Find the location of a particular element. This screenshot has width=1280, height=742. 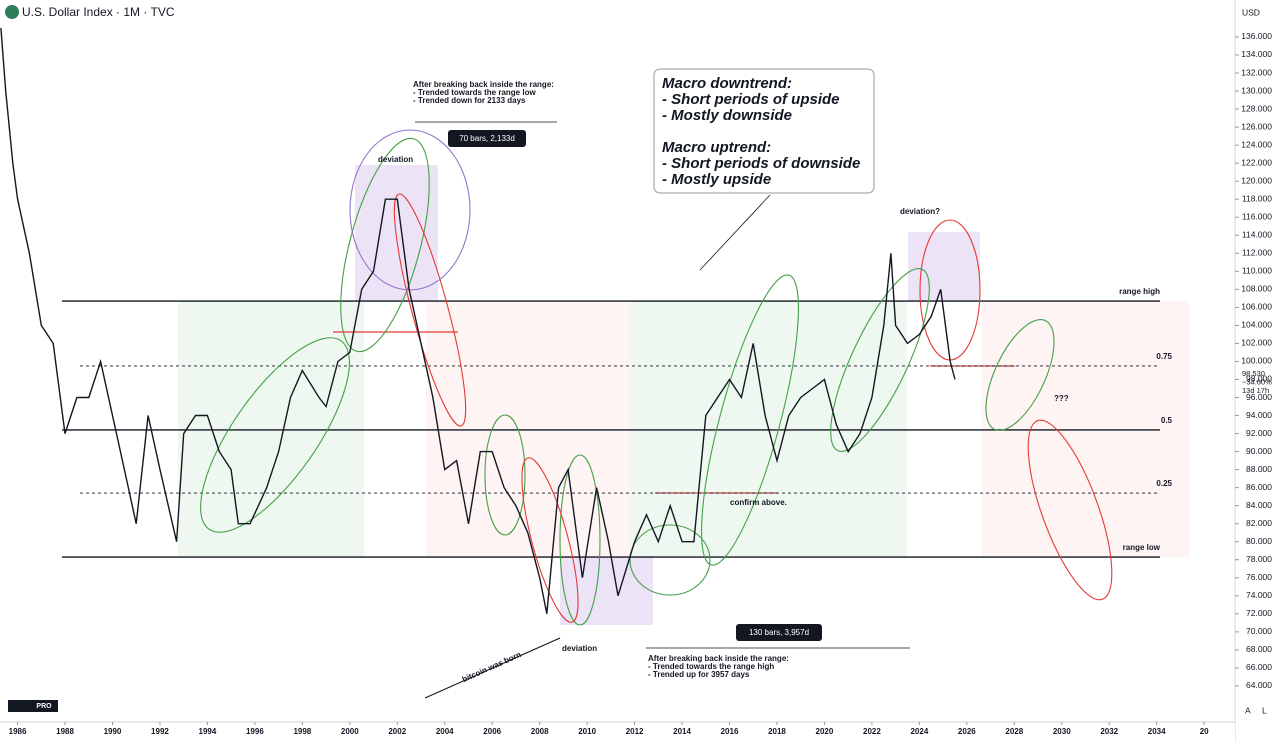

x-tick-label: 1998 is located at coordinates (302, 731).